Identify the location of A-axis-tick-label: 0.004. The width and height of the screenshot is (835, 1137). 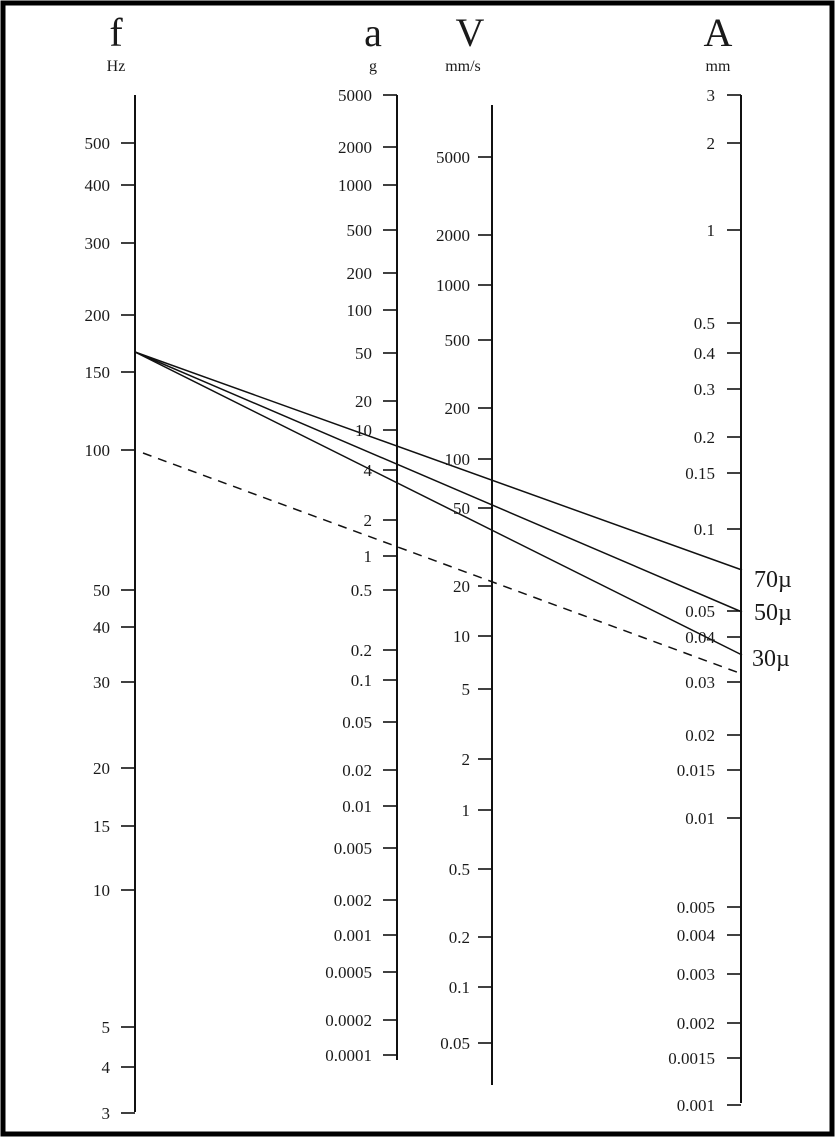
(696, 935).